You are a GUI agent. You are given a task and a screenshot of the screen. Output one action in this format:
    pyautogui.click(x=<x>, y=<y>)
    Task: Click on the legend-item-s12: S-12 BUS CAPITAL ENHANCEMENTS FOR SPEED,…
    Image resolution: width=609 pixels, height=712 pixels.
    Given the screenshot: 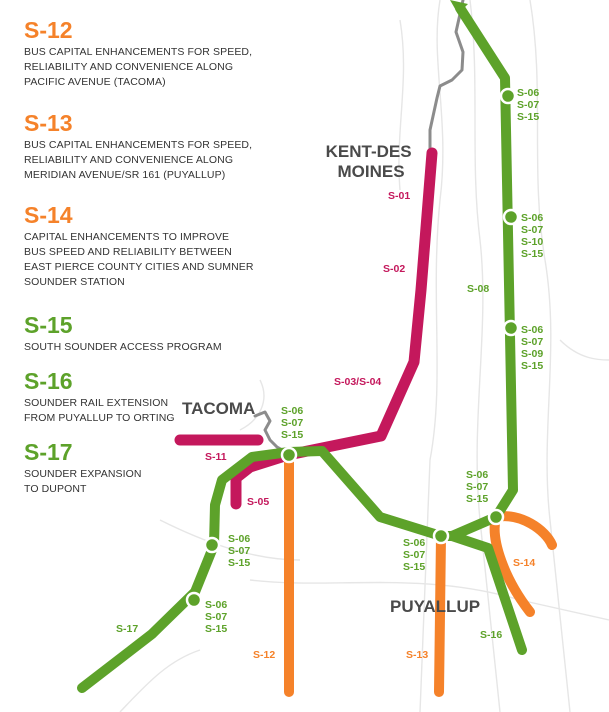 What is the action you would take?
    pyautogui.click(x=149, y=54)
    